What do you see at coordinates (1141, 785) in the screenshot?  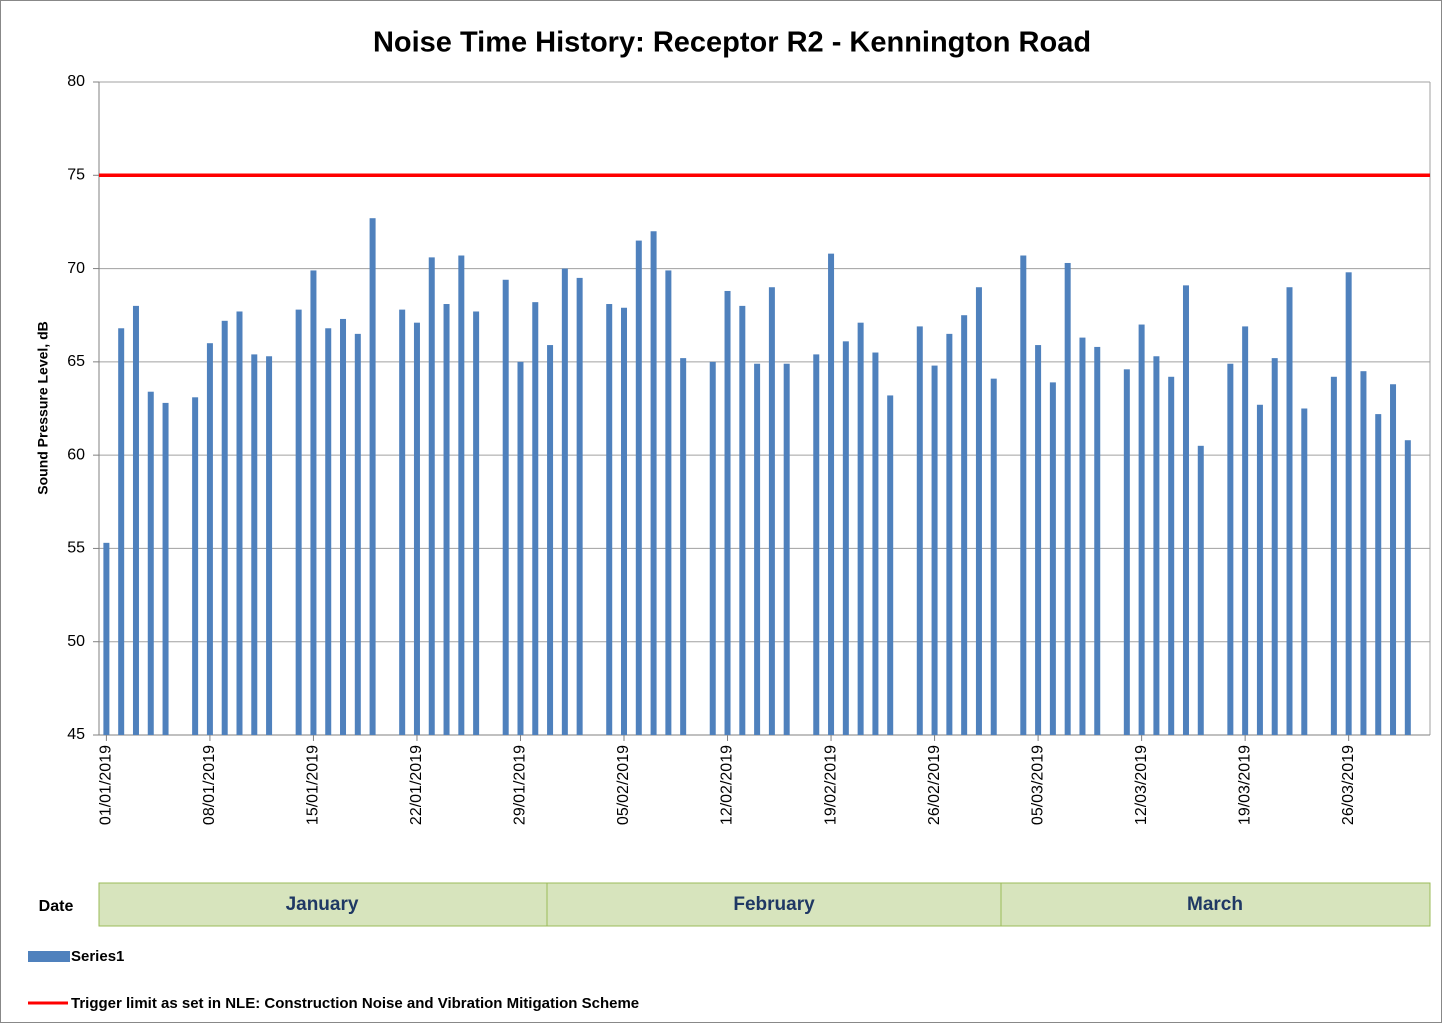 I see `x-tick-label: 12/03/2019` at bounding box center [1141, 785].